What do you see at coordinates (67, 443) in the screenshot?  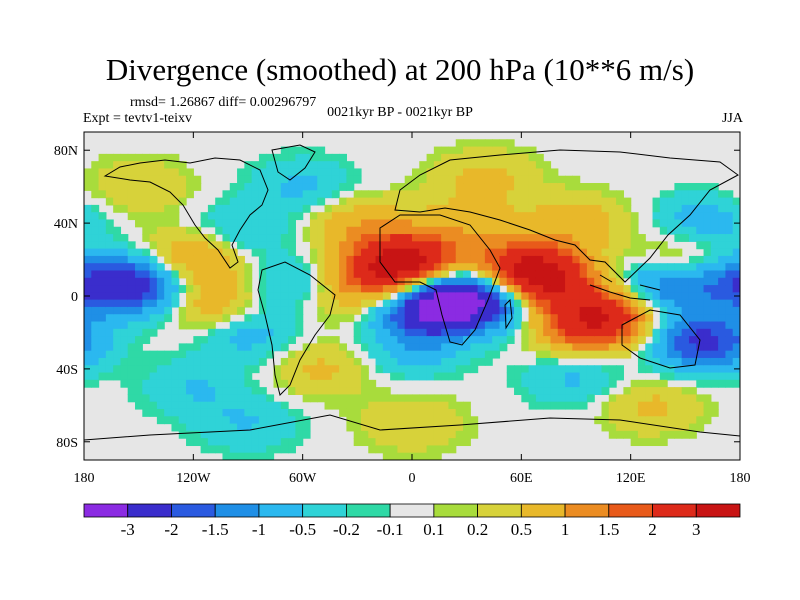 I see `y-tick-label: 80S` at bounding box center [67, 443].